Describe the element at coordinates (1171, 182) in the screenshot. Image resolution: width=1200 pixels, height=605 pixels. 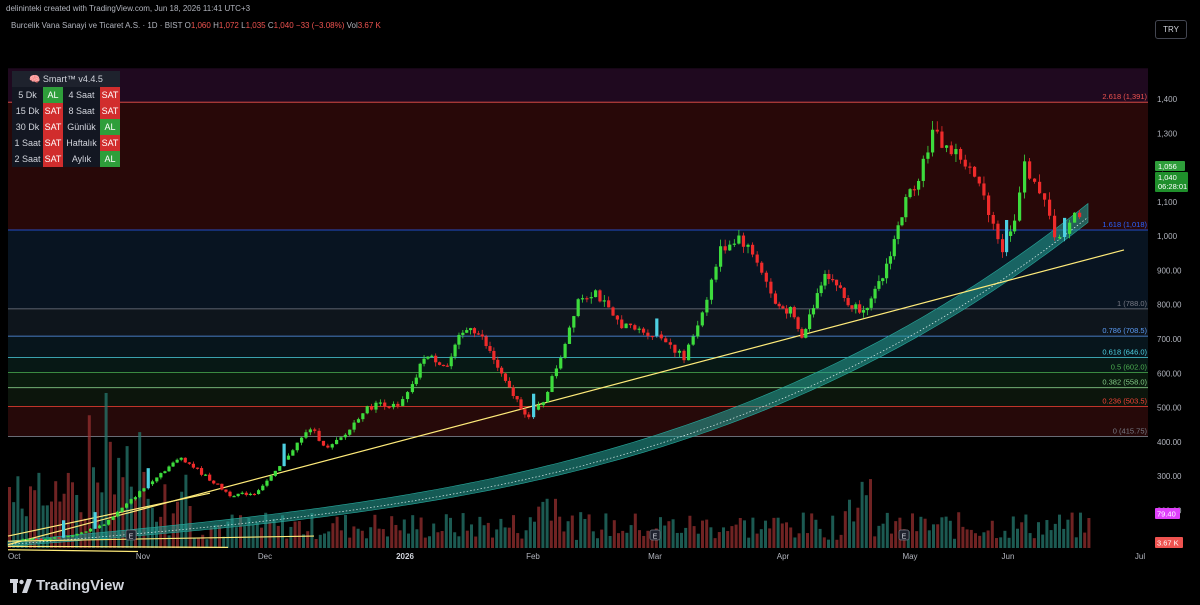
I see `last-price-badge` at that location.